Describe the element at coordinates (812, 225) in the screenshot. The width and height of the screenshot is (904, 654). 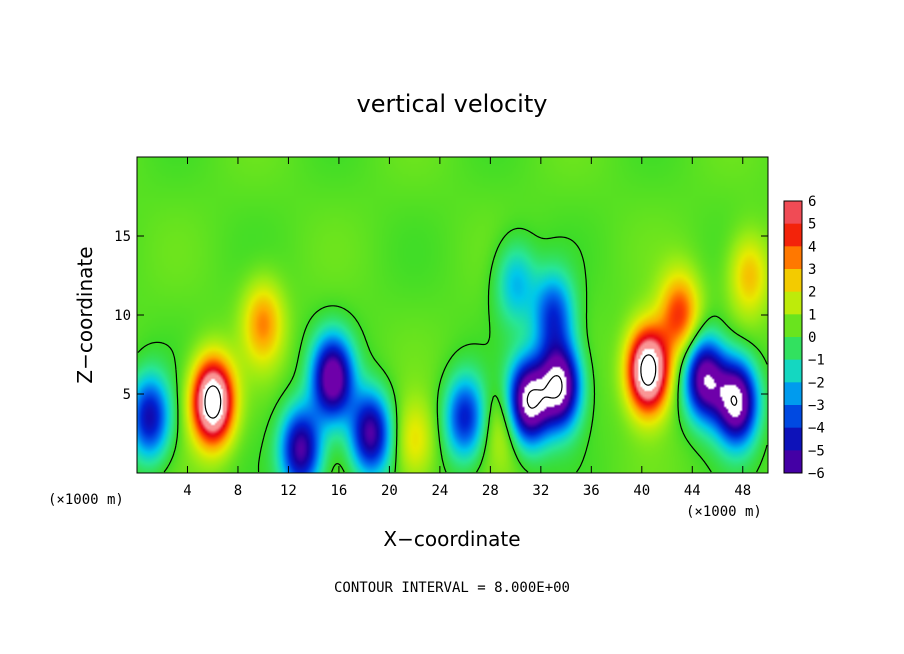
I see `colorbar-tick-label: 5` at that location.